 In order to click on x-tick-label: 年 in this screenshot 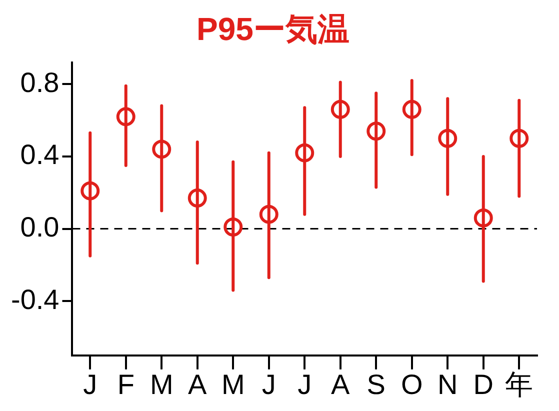, I will do `click(519, 384)`.